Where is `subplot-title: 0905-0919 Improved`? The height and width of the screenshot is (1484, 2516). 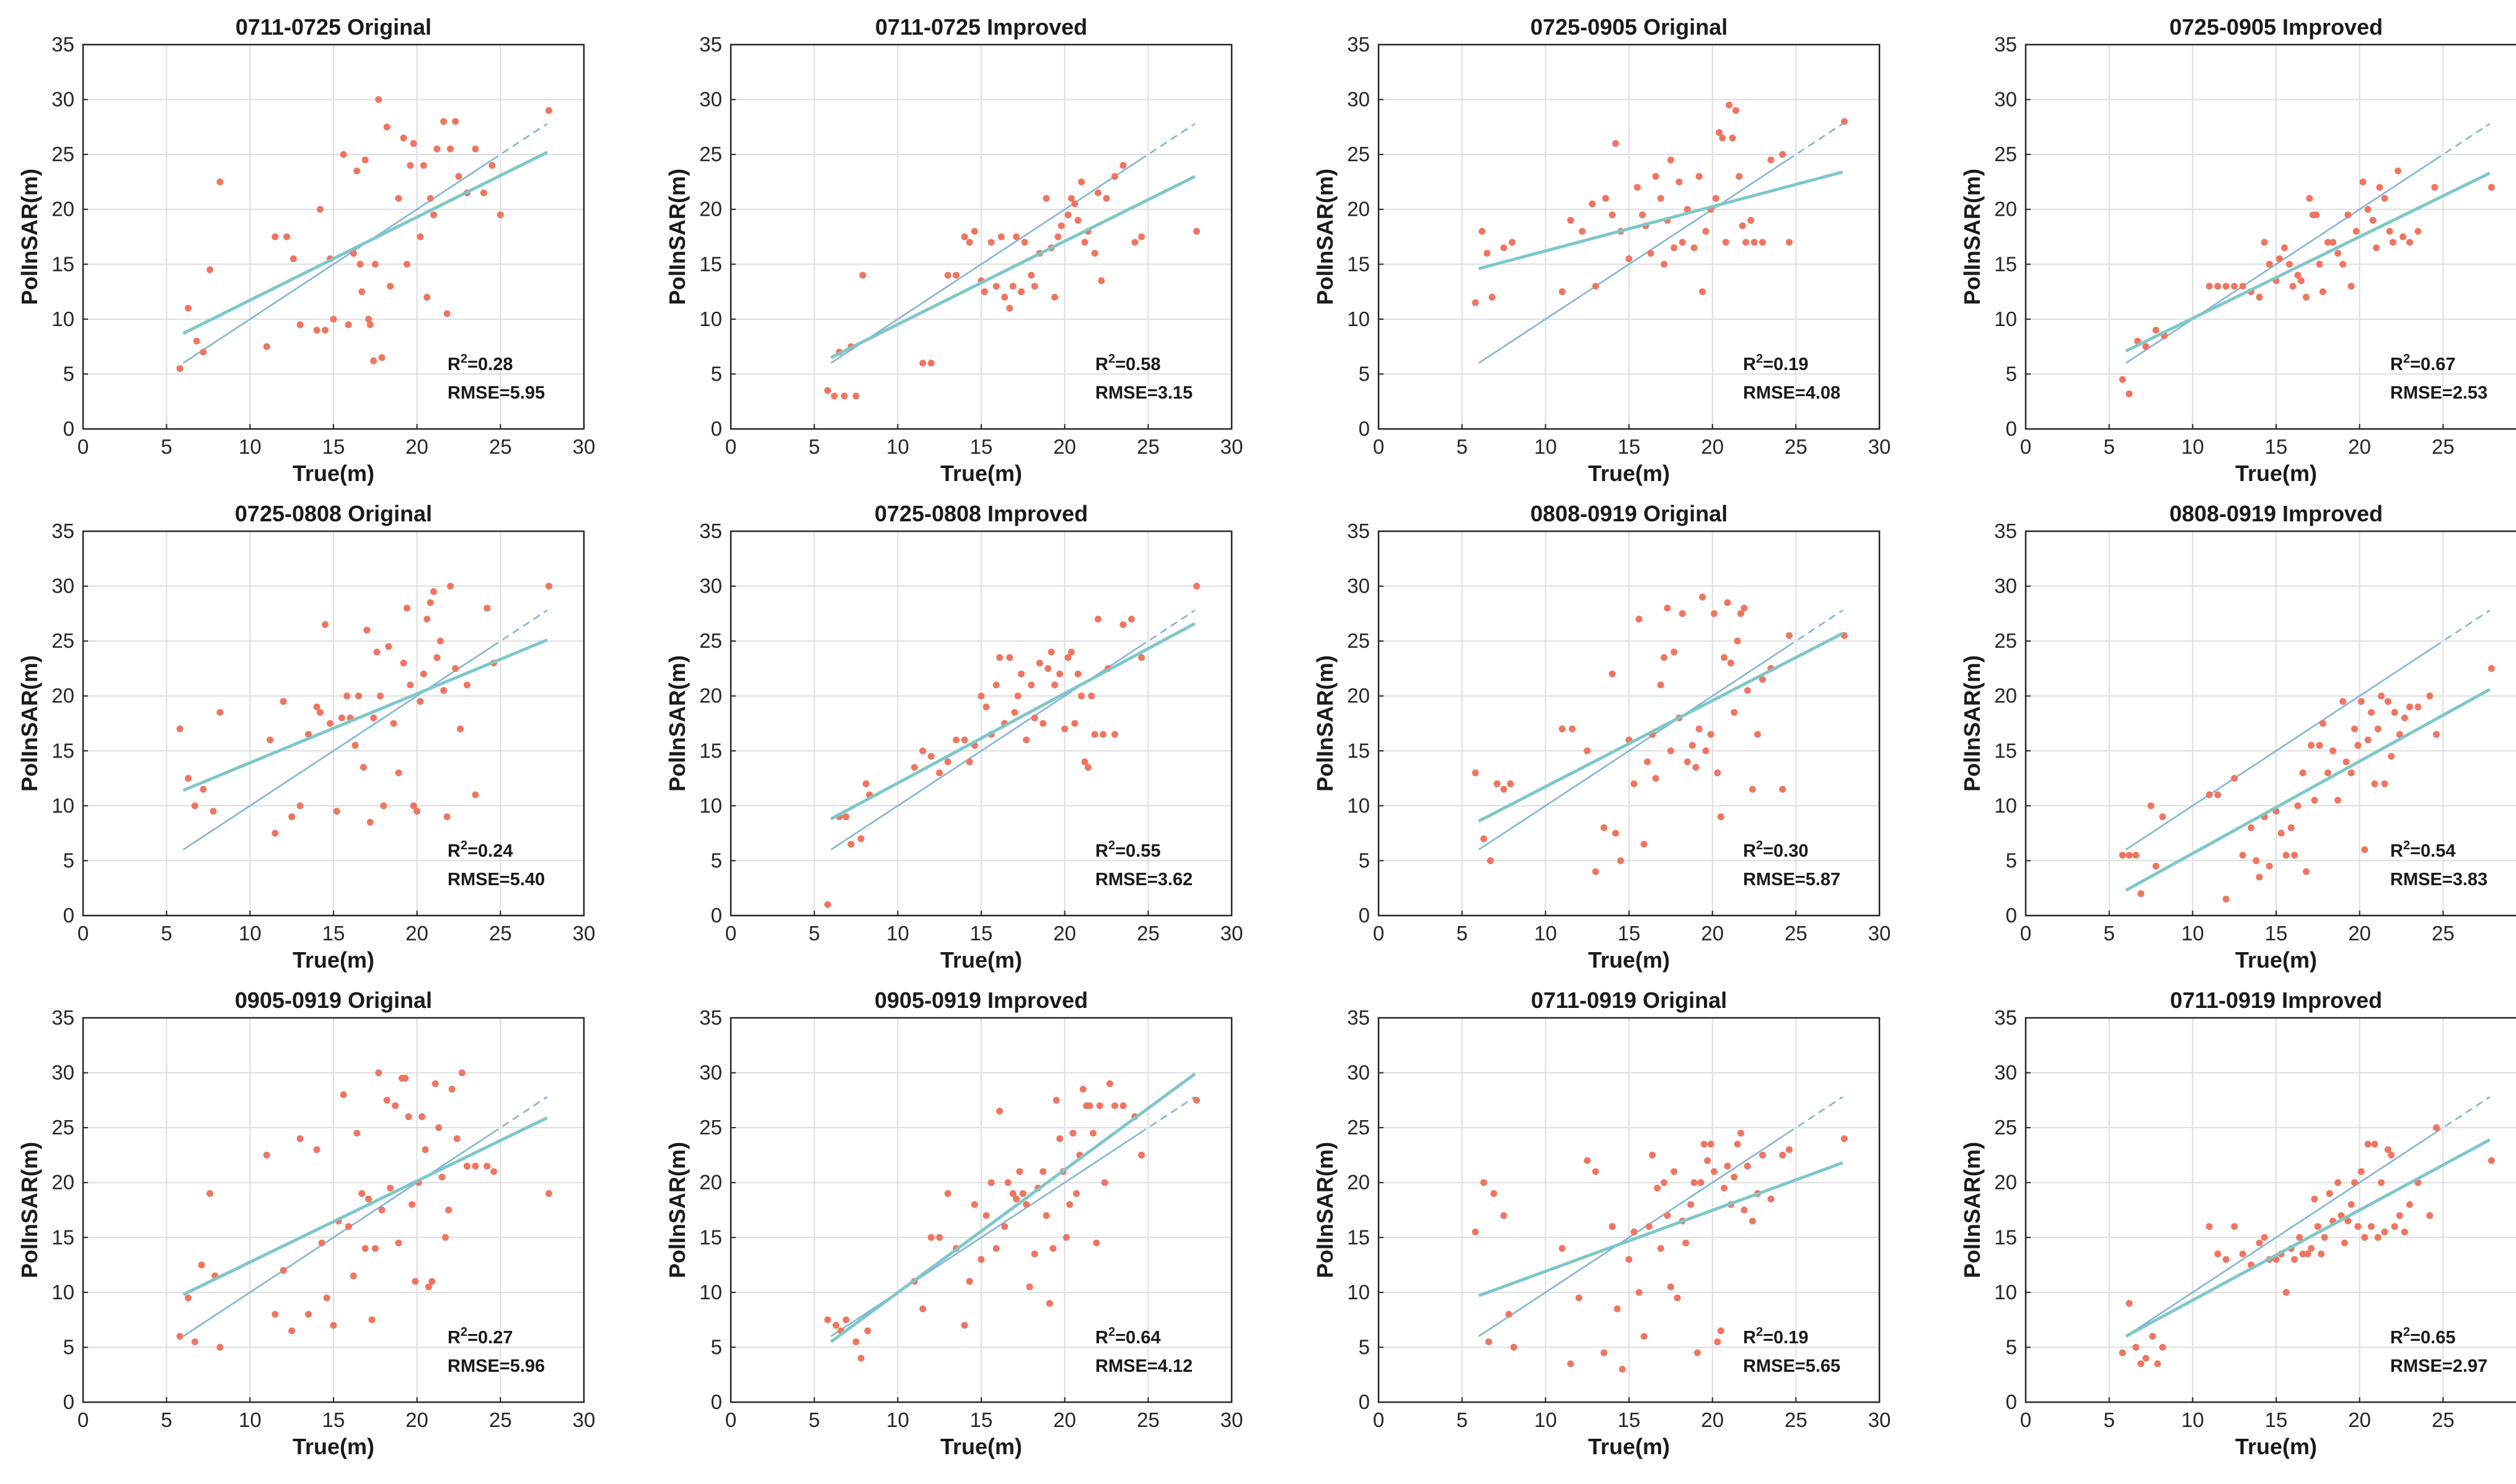
subplot-title: 0905-0919 Improved is located at coordinates (981, 1000).